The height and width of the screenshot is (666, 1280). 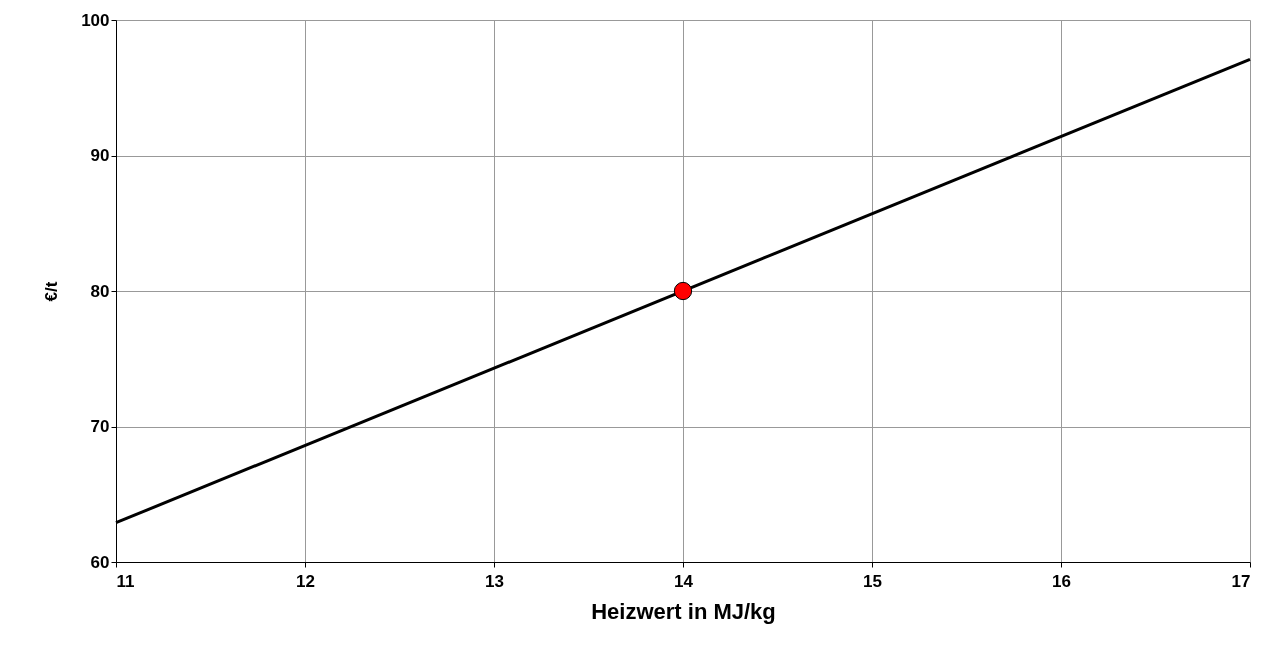 What do you see at coordinates (100, 562) in the screenshot?
I see `y-tick-label: 60` at bounding box center [100, 562].